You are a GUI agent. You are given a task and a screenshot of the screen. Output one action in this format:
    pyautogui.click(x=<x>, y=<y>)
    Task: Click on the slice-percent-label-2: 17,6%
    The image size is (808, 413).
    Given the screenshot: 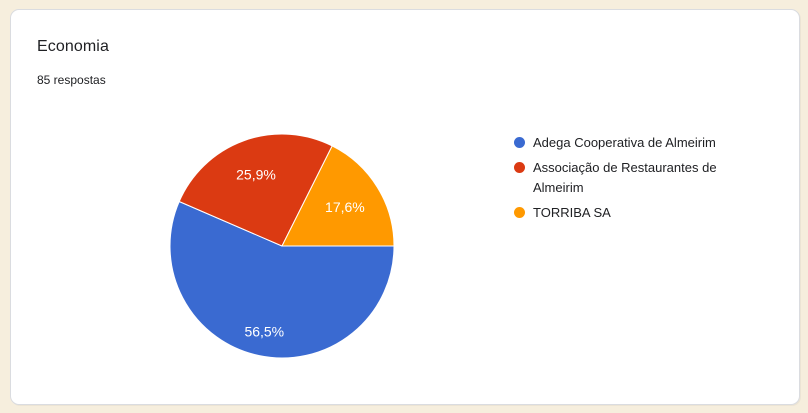 What is the action you would take?
    pyautogui.click(x=345, y=207)
    